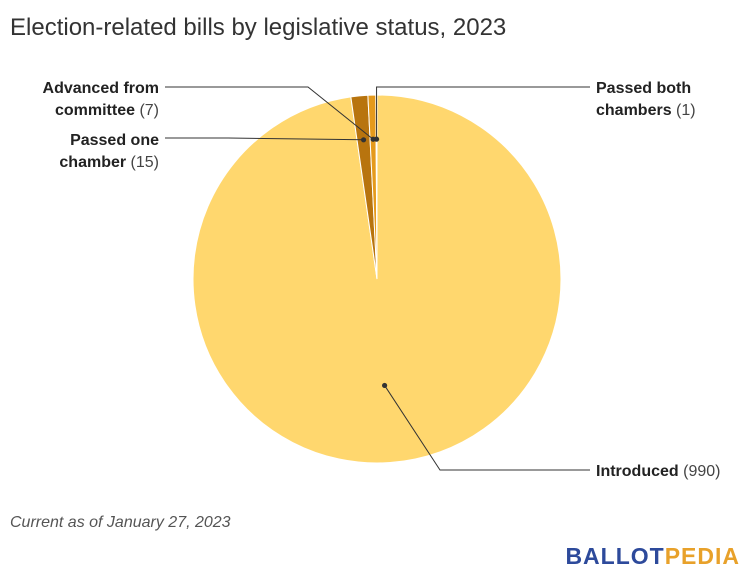 Image resolution: width=754 pixels, height=582 pixels. I want to click on slice-label-passed-both-chambers: Passed both chambers (1), so click(646, 99).